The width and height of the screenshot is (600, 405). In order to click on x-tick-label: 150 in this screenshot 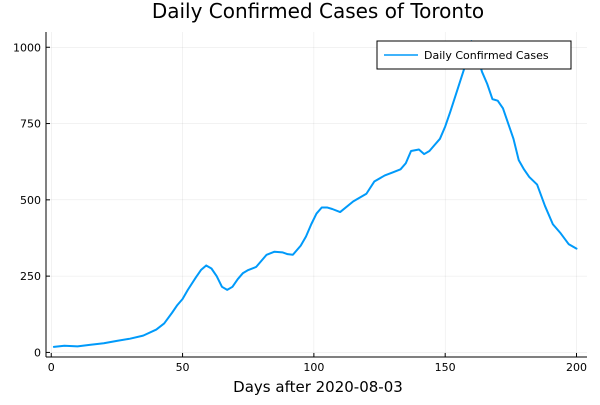, I will do `click(445, 367)`.